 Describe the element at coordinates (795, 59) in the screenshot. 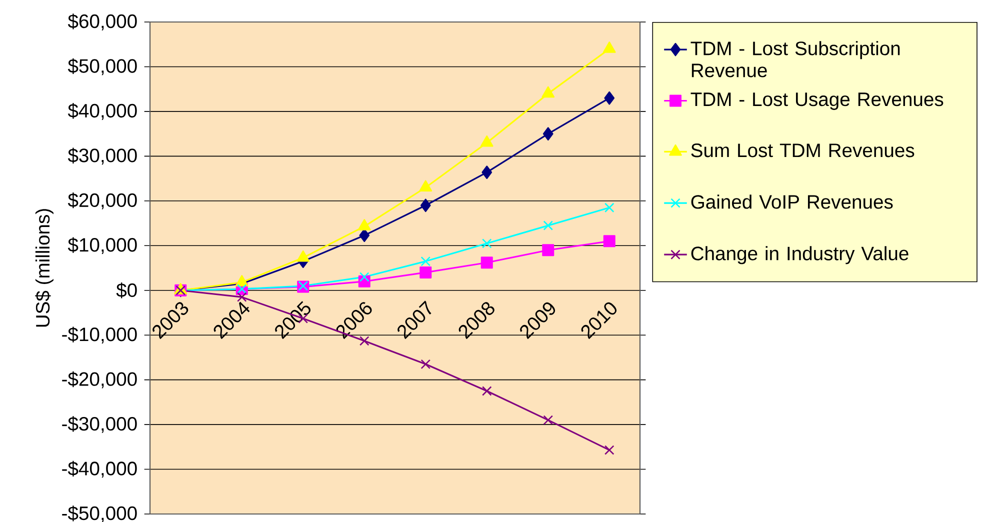

I see `legend-label: TDM - Lost Subscription Revenue` at that location.